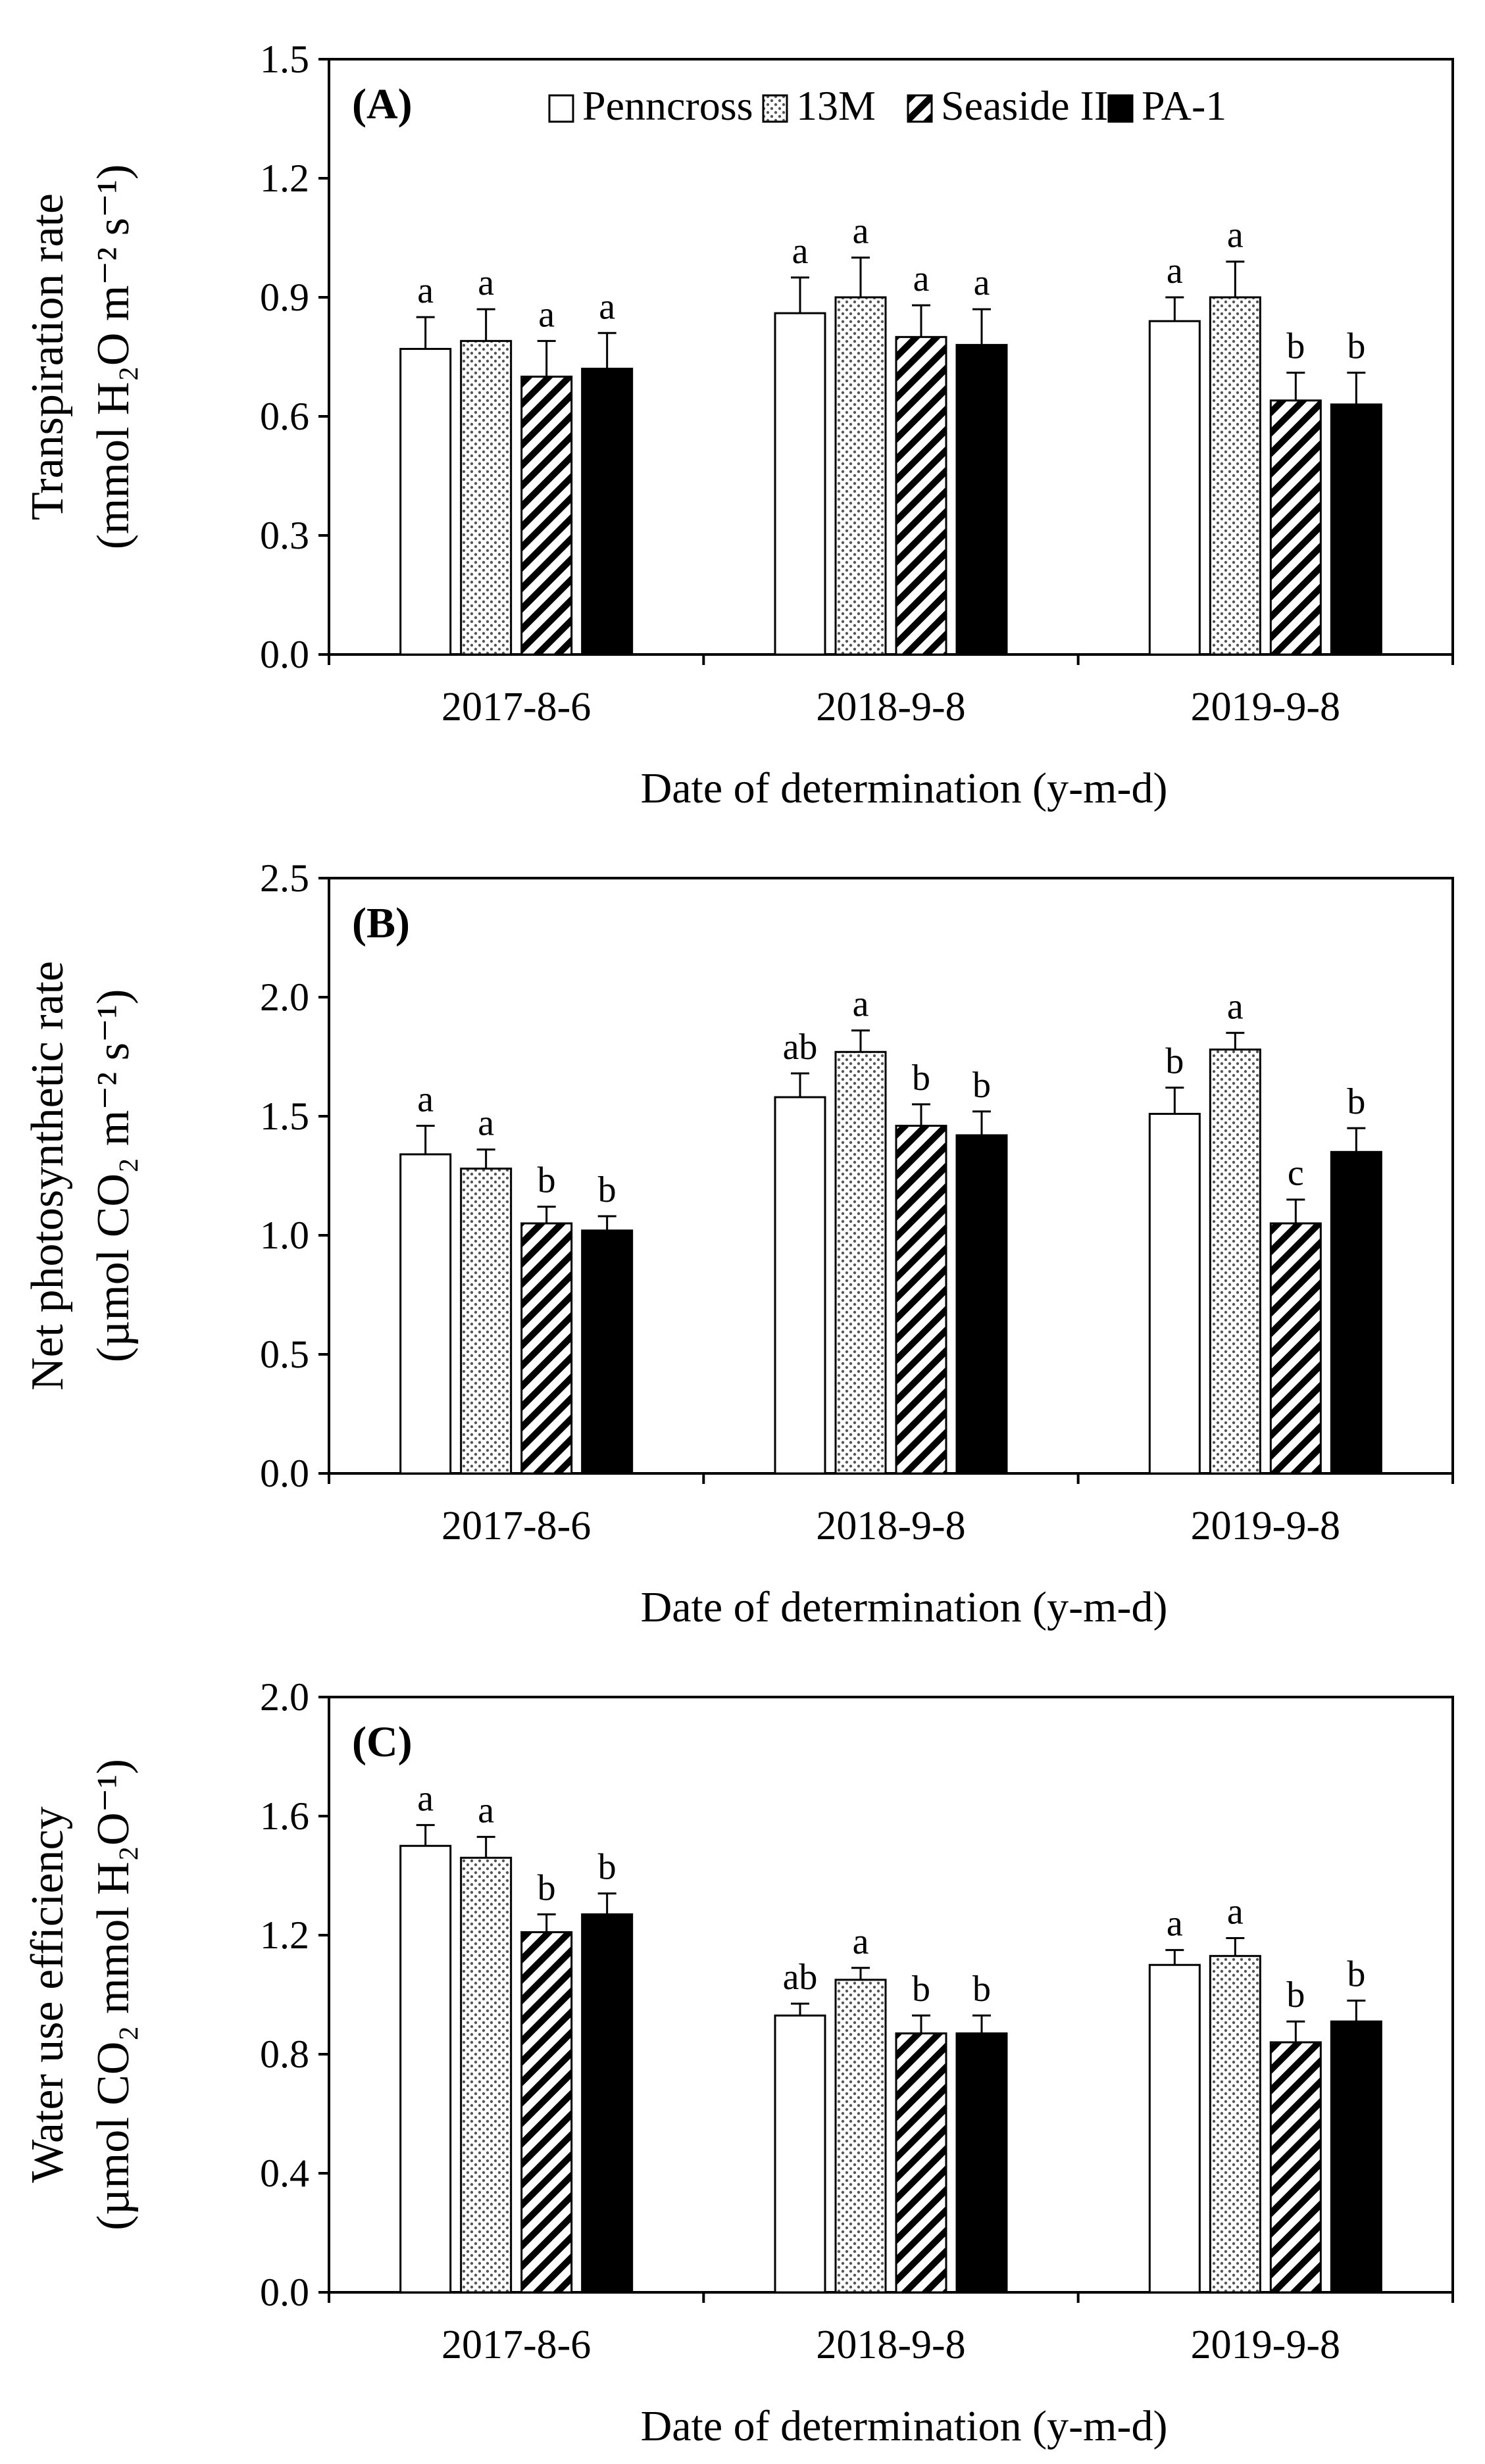 This screenshot has height=2464, width=1485. Describe the element at coordinates (113, 1176) in the screenshot. I see `y-axis-subtitle: (µmol CO₂ m⁻² s⁻¹)` at that location.